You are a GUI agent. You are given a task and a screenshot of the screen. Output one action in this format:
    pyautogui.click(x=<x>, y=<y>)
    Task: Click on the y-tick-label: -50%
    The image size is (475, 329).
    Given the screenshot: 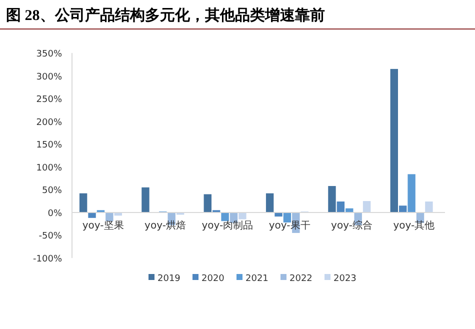 What is the action you would take?
    pyautogui.click(x=50, y=237)
    